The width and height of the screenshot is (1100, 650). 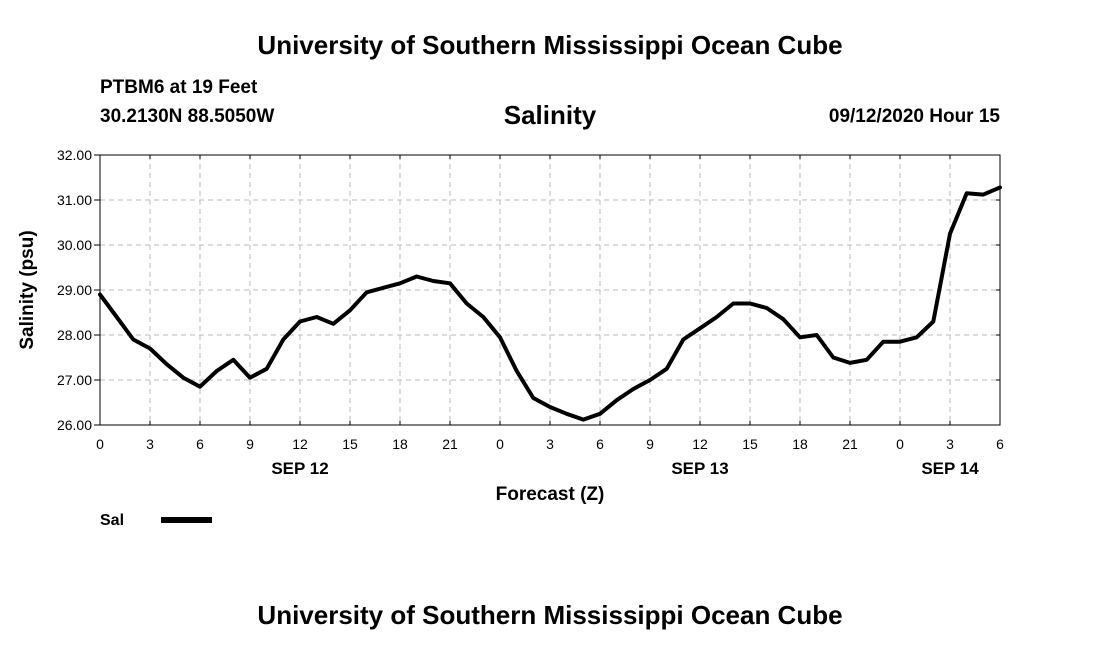 I want to click on legend-label: Sal, so click(x=112, y=520).